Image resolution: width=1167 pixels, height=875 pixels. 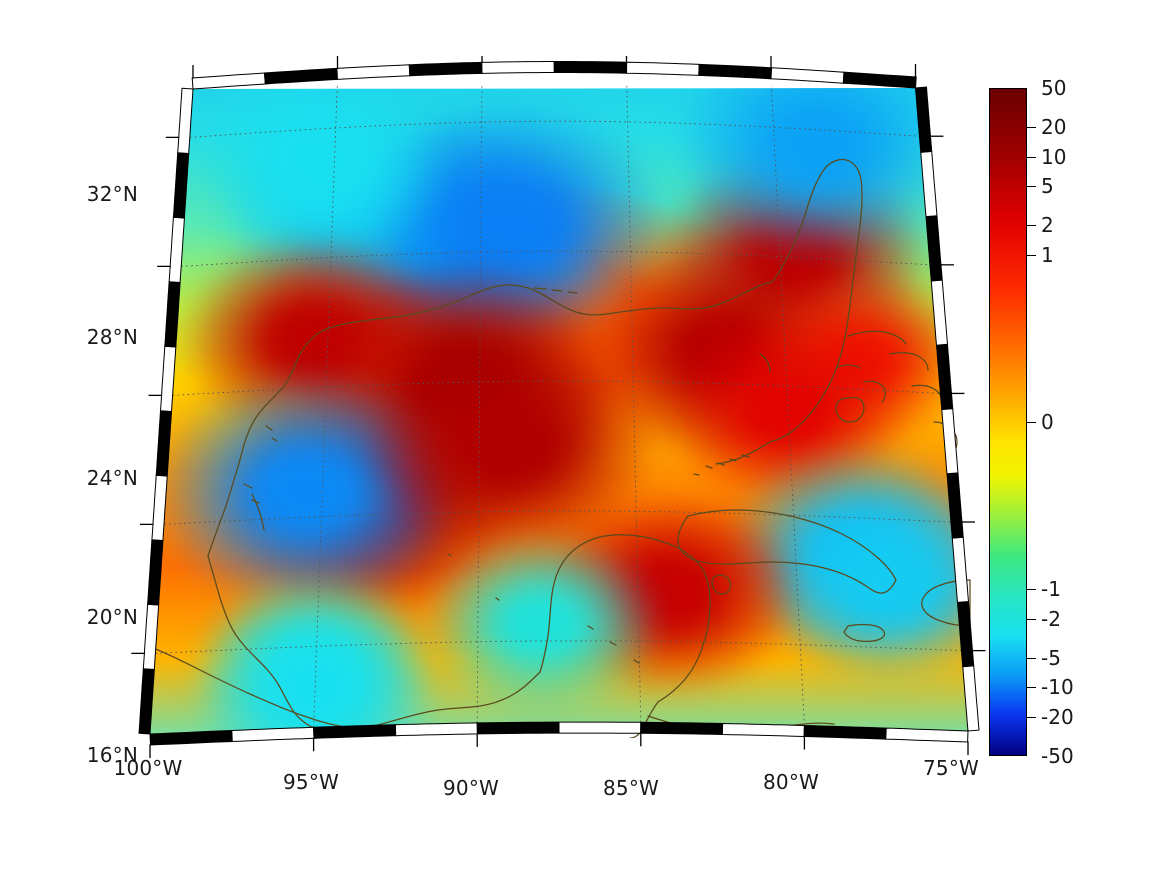 What do you see at coordinates (631, 788) in the screenshot?
I see `lon-tick-label-85w: 85°W` at bounding box center [631, 788].